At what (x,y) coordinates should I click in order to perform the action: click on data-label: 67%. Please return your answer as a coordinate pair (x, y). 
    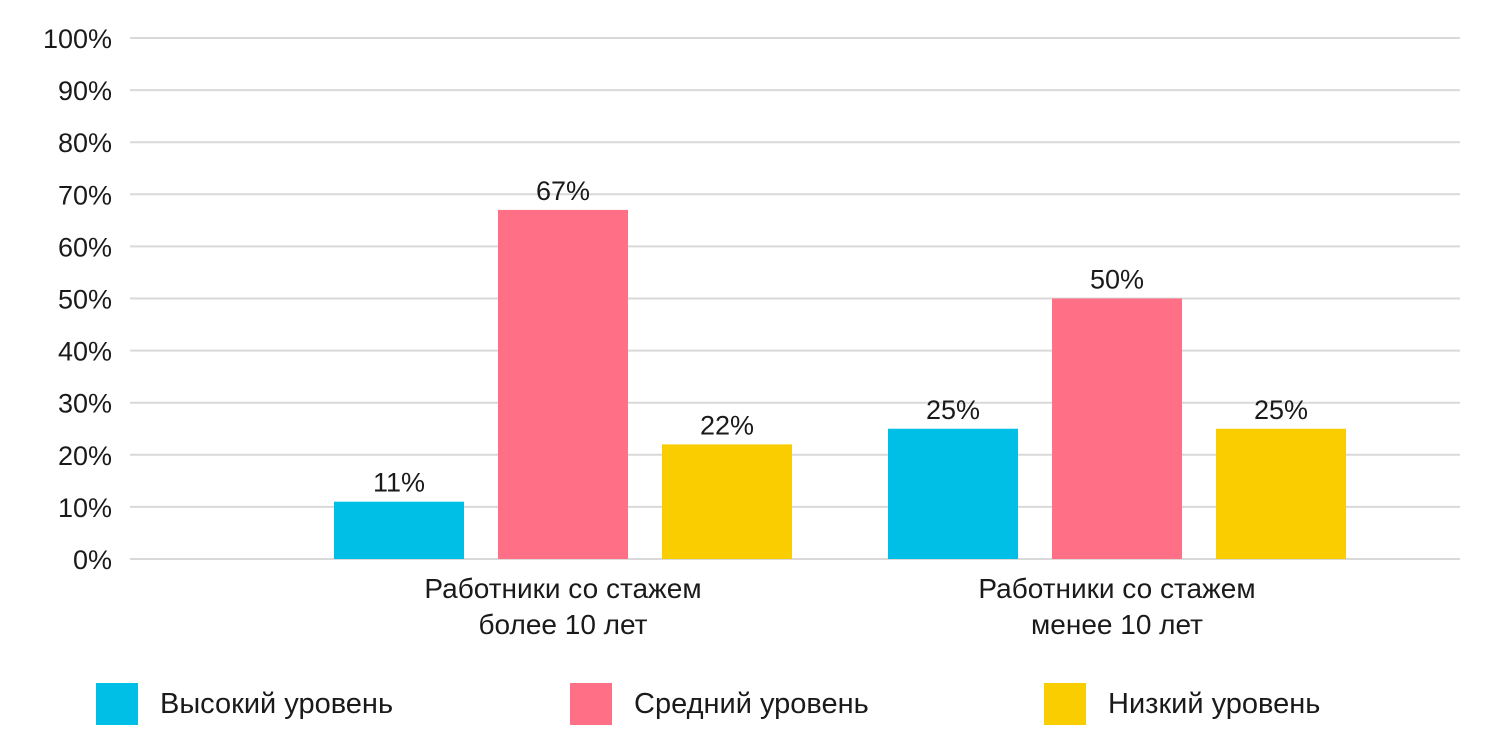
    Looking at the image, I should click on (563, 191).